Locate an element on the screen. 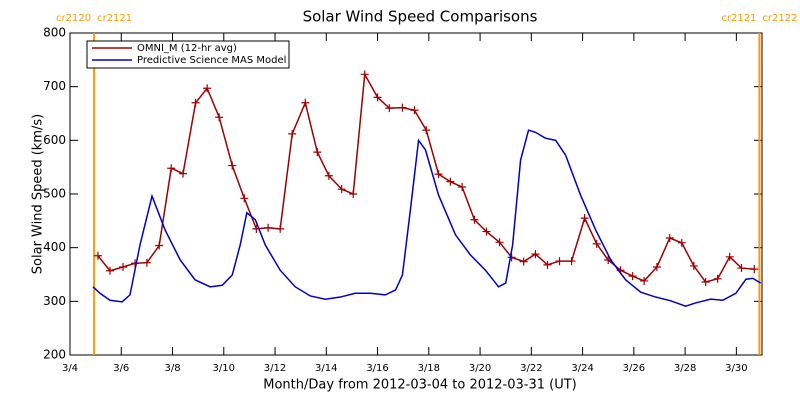 The width and height of the screenshot is (800, 400). x-tick-label: 3/12 is located at coordinates (275, 368).